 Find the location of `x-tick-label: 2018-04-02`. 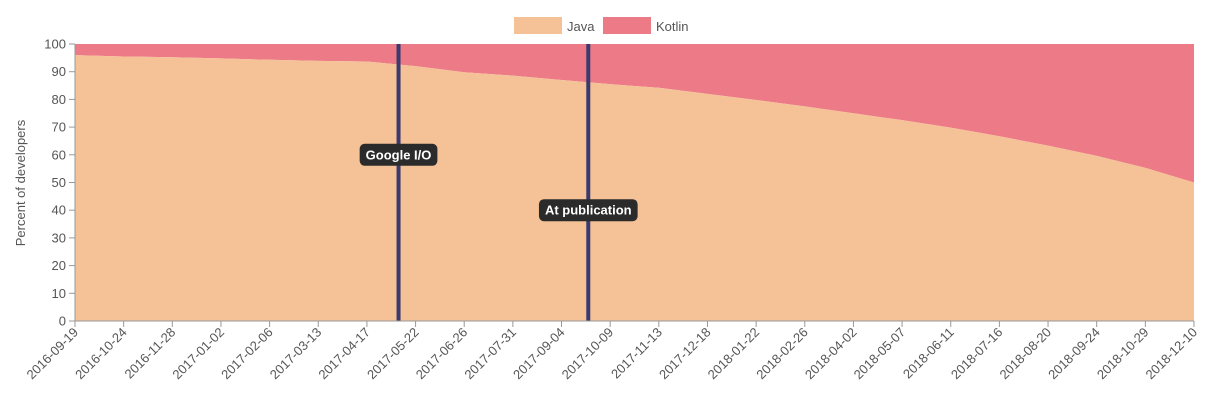

x-tick-label: 2018-04-02 is located at coordinates (831, 354).